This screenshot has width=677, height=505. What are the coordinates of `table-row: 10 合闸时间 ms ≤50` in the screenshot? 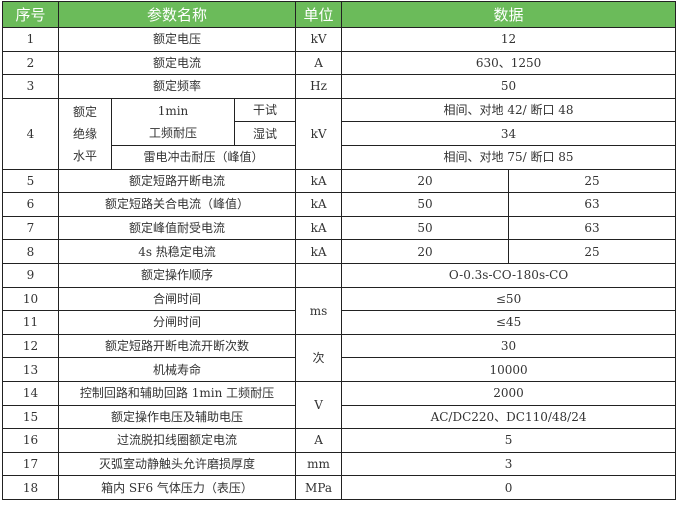 It's located at (339, 310).